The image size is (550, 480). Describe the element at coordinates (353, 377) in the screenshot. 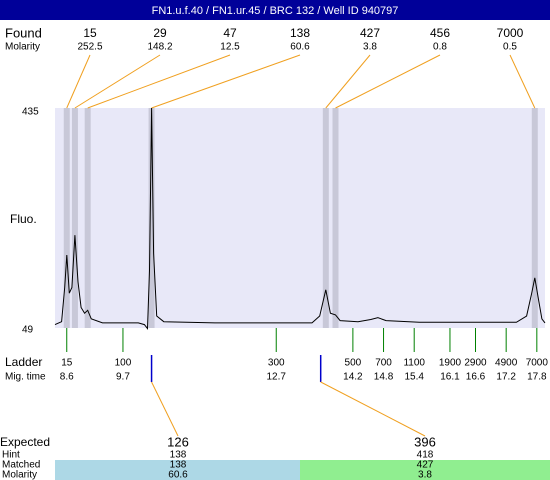

I see `ladder-time: 14.2` at that location.